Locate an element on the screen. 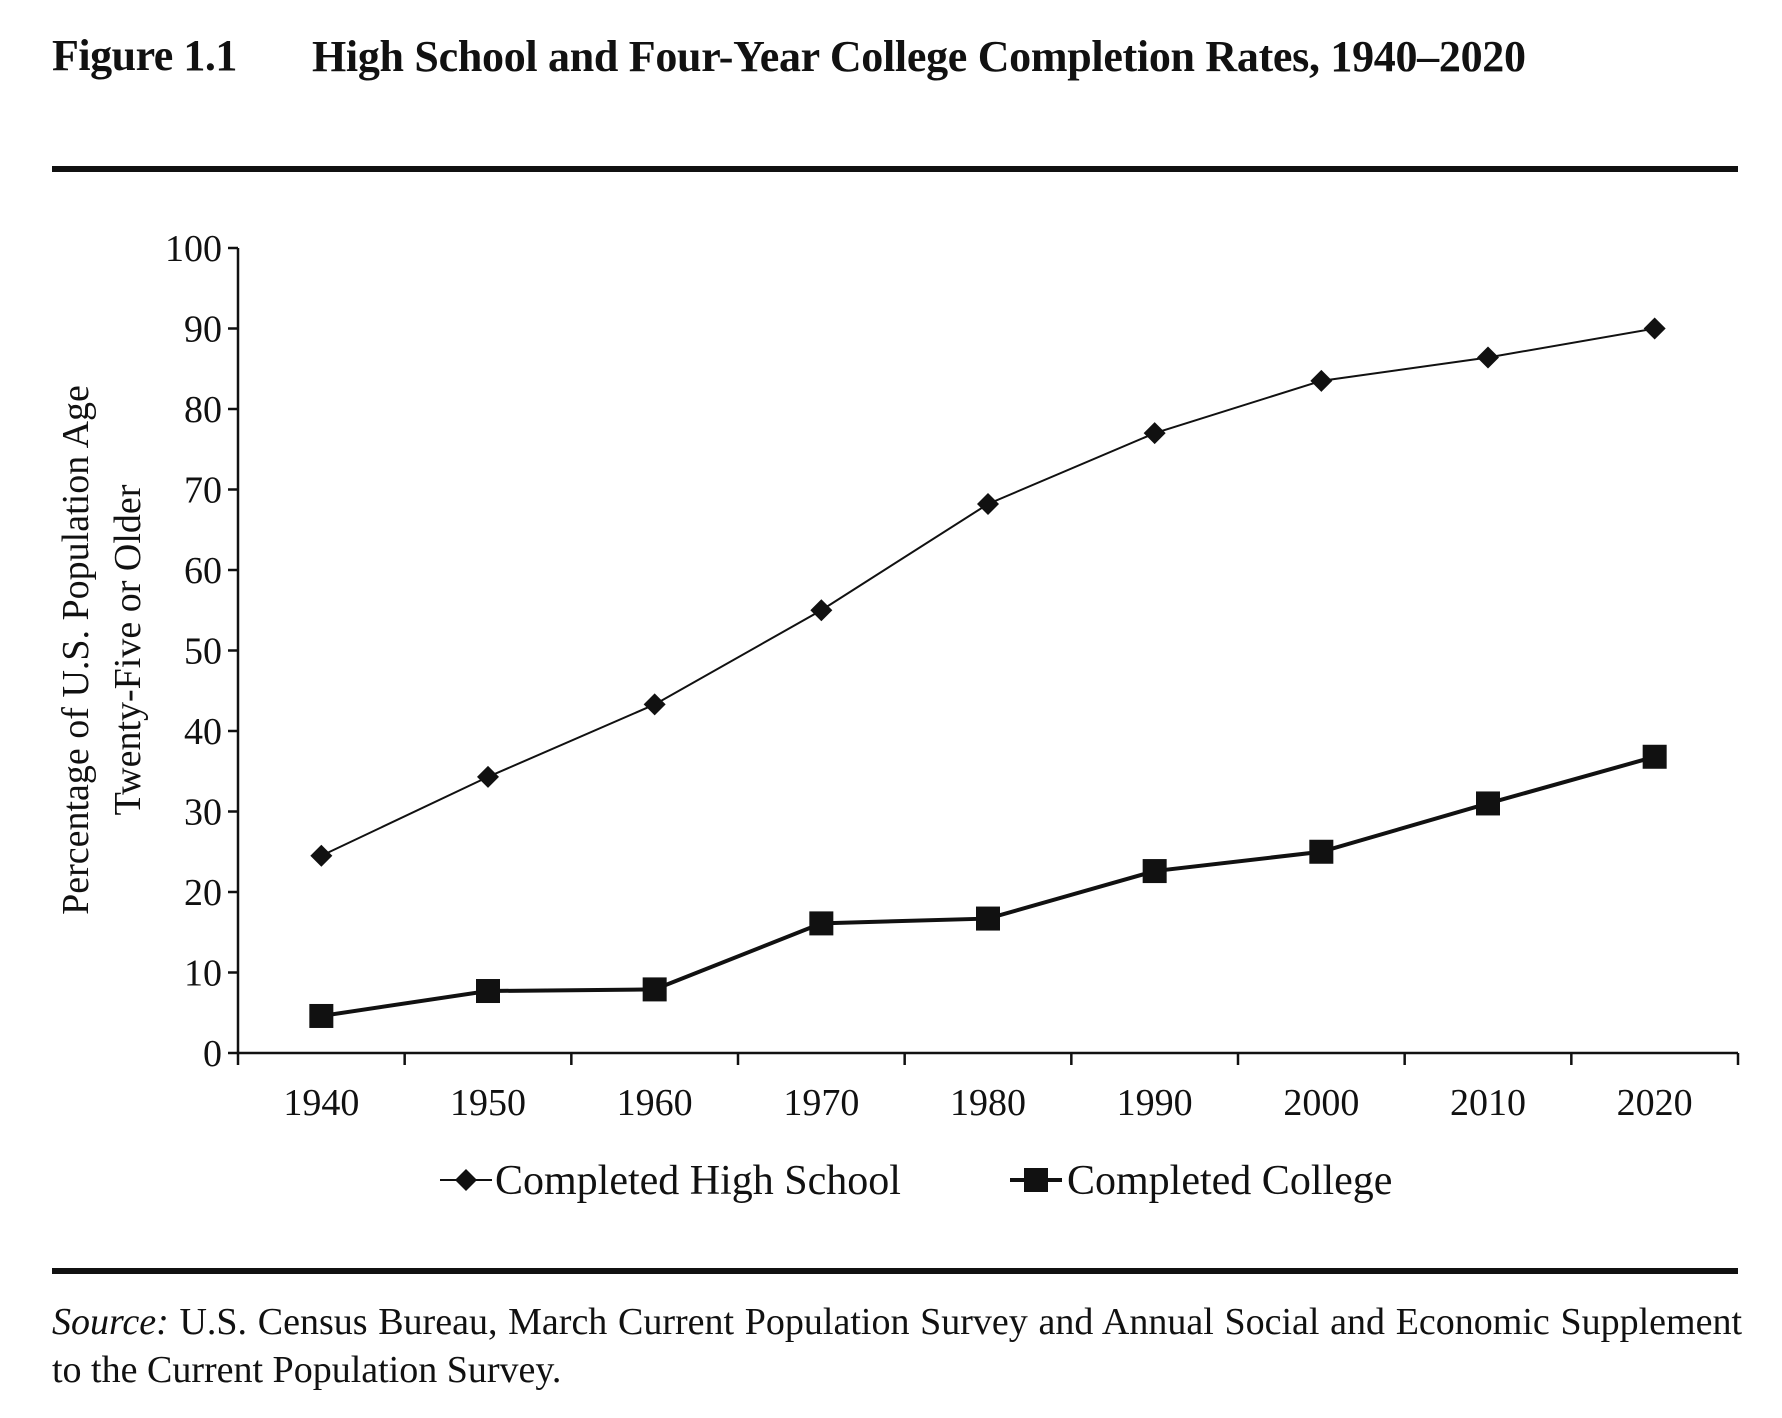 This screenshot has width=1782, height=1418. y-tick-label: 30 is located at coordinates (203, 813).